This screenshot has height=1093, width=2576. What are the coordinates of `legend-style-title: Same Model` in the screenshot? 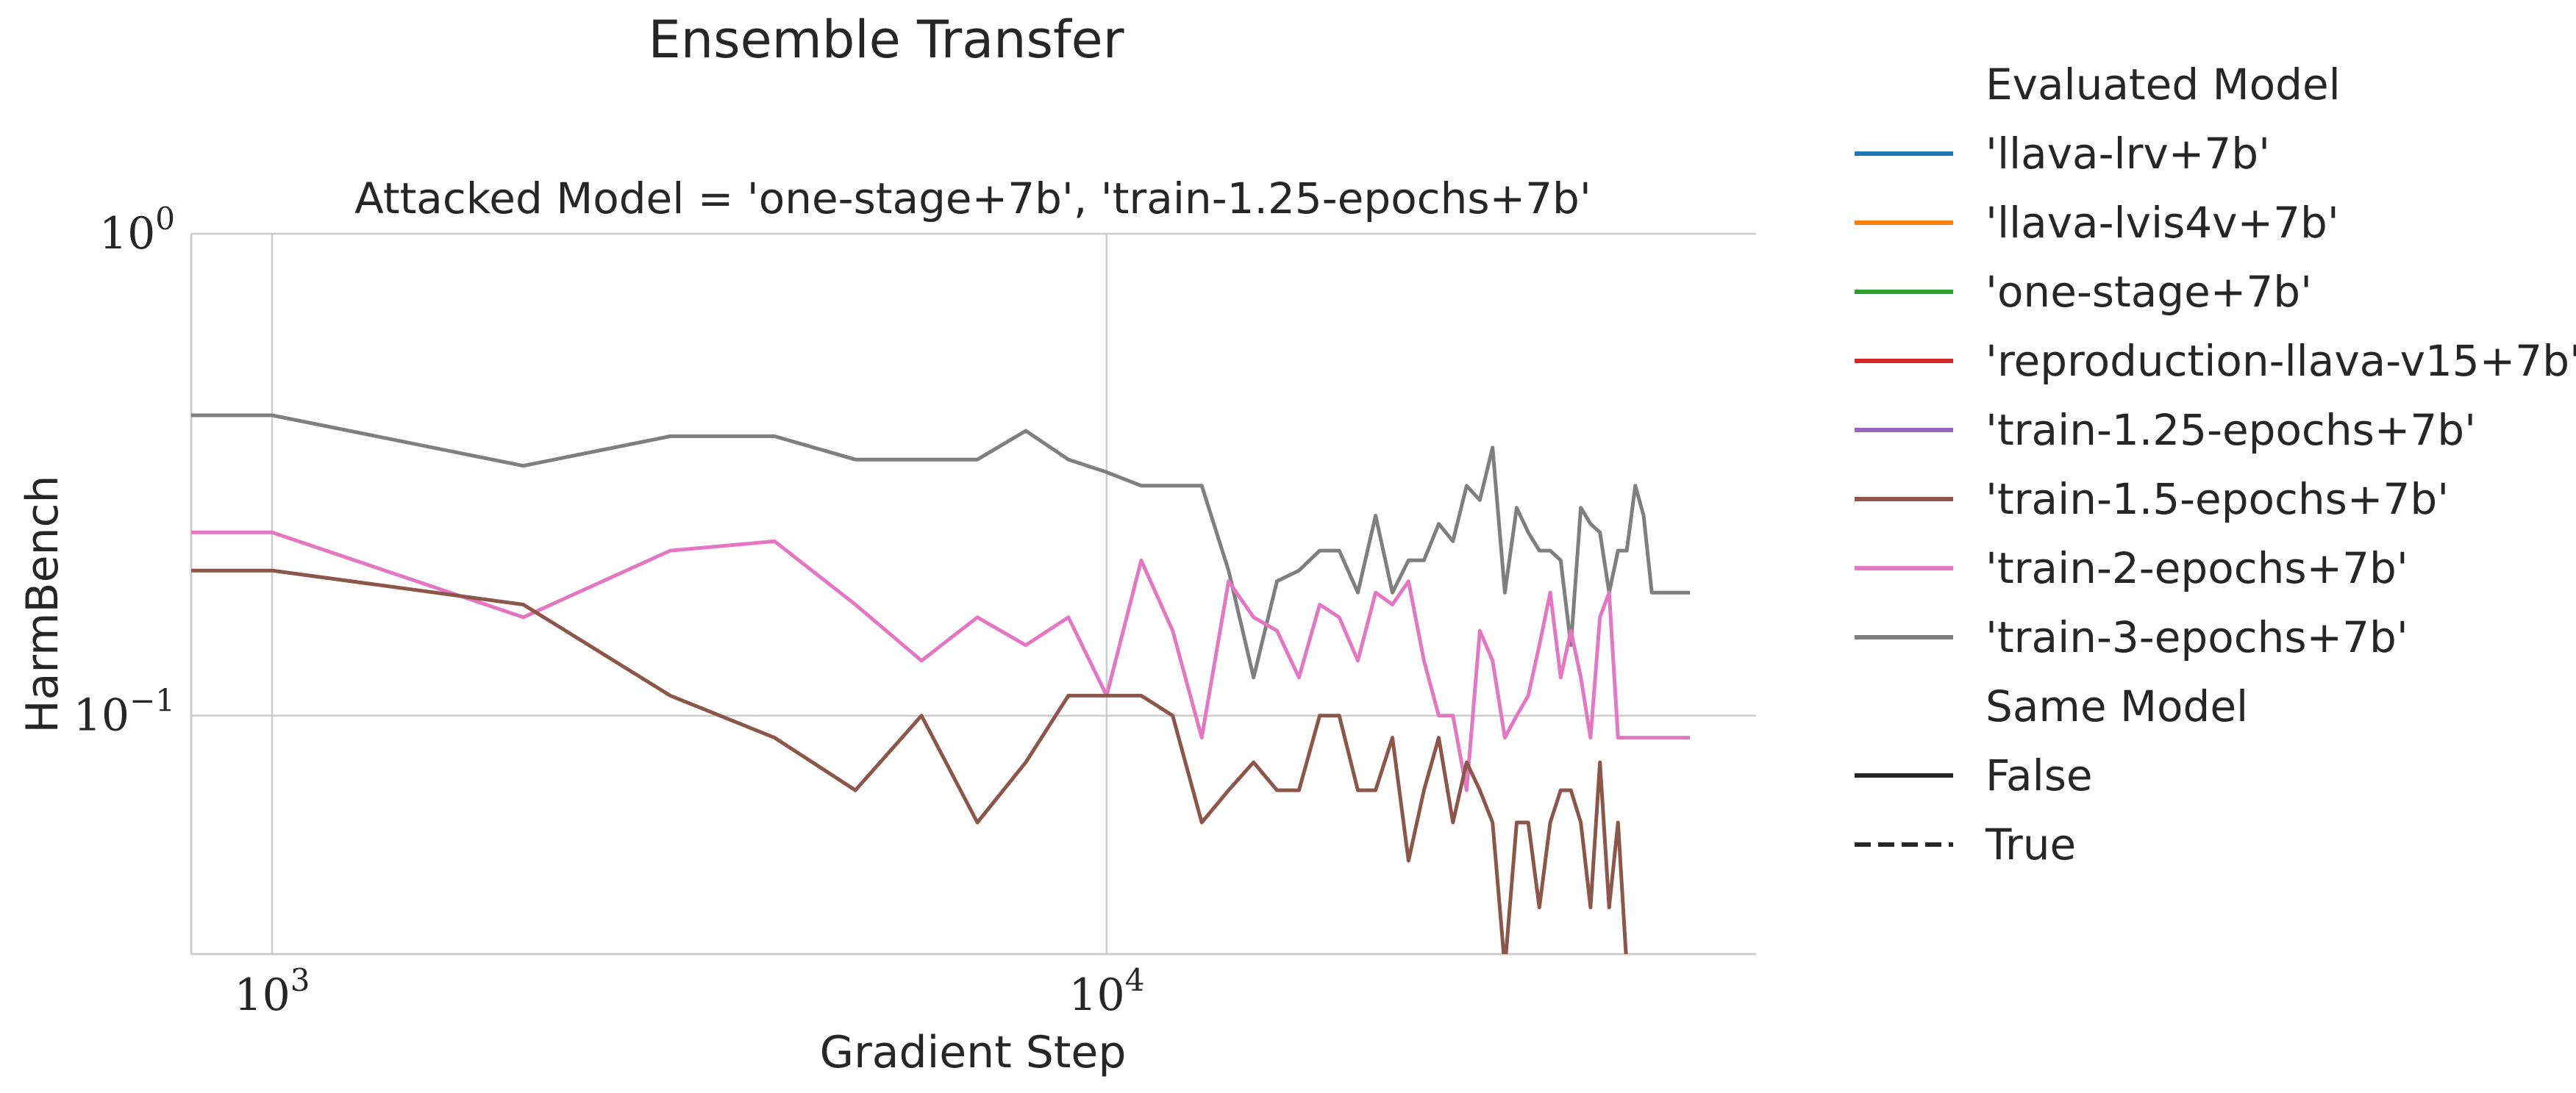 It's located at (2116, 706).